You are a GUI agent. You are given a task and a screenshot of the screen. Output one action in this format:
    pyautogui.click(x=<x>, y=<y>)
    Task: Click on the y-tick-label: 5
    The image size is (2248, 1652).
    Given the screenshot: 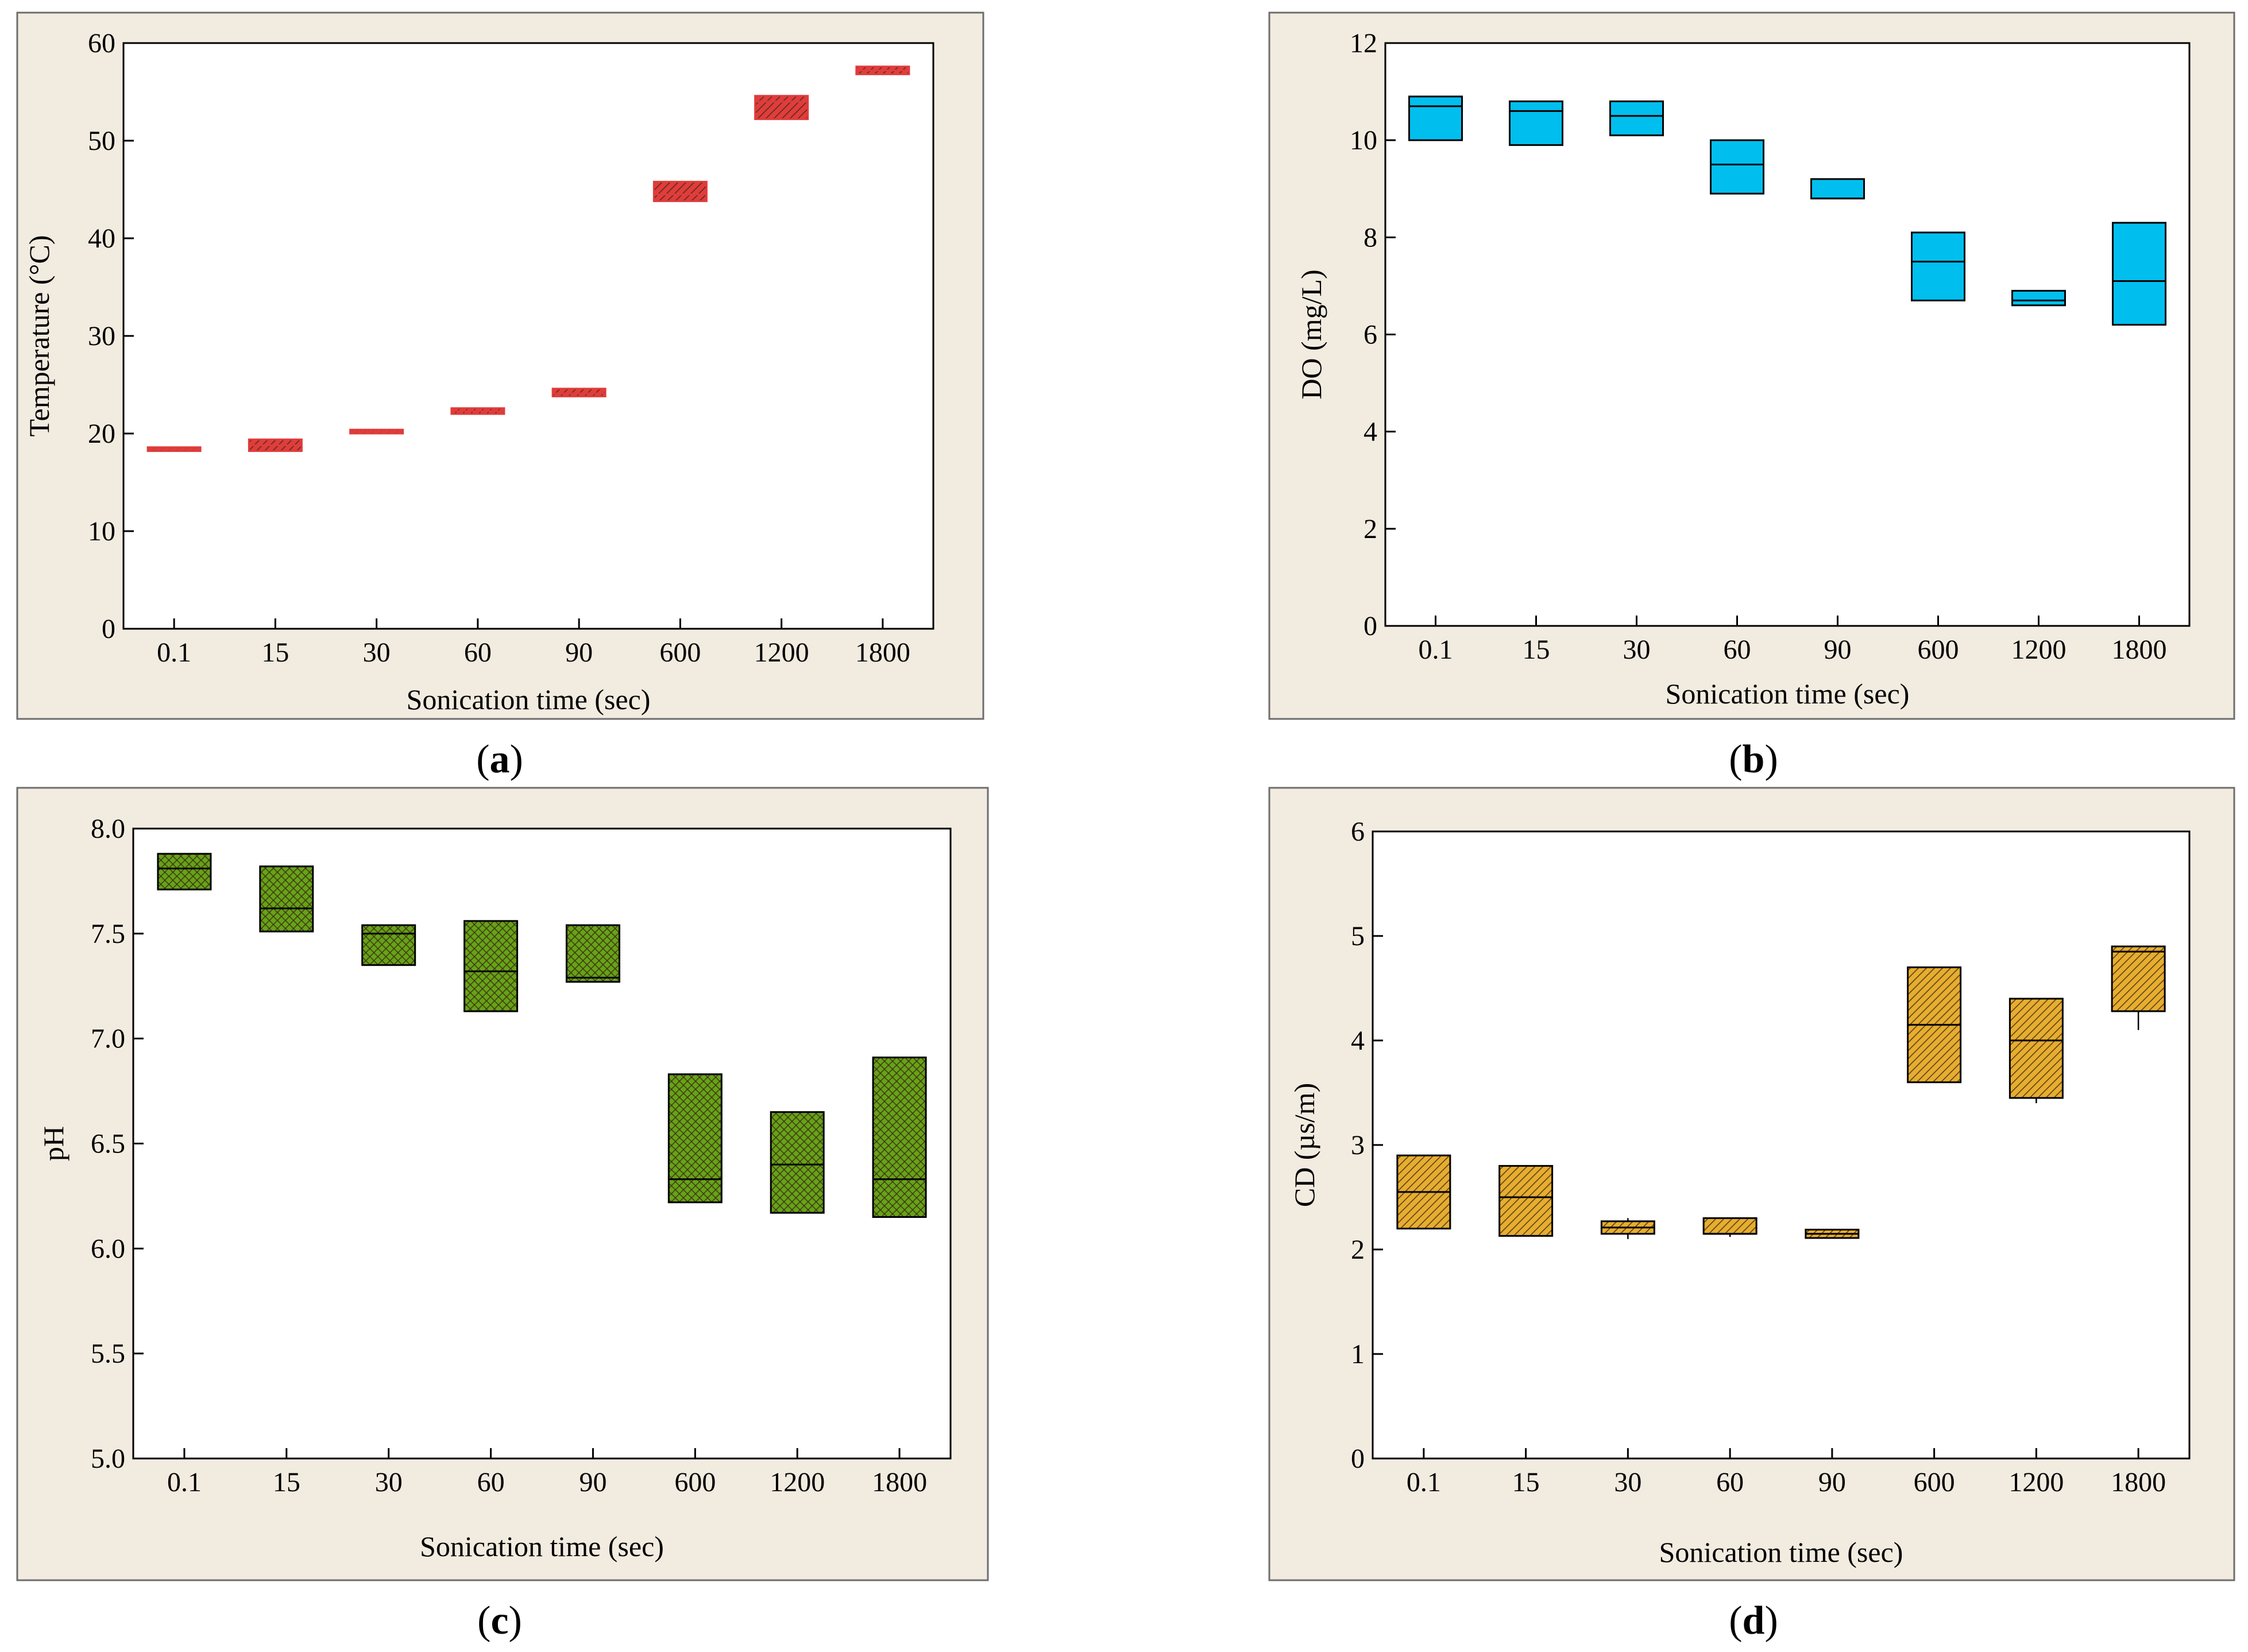 What is the action you would take?
    pyautogui.click(x=1358, y=936)
    